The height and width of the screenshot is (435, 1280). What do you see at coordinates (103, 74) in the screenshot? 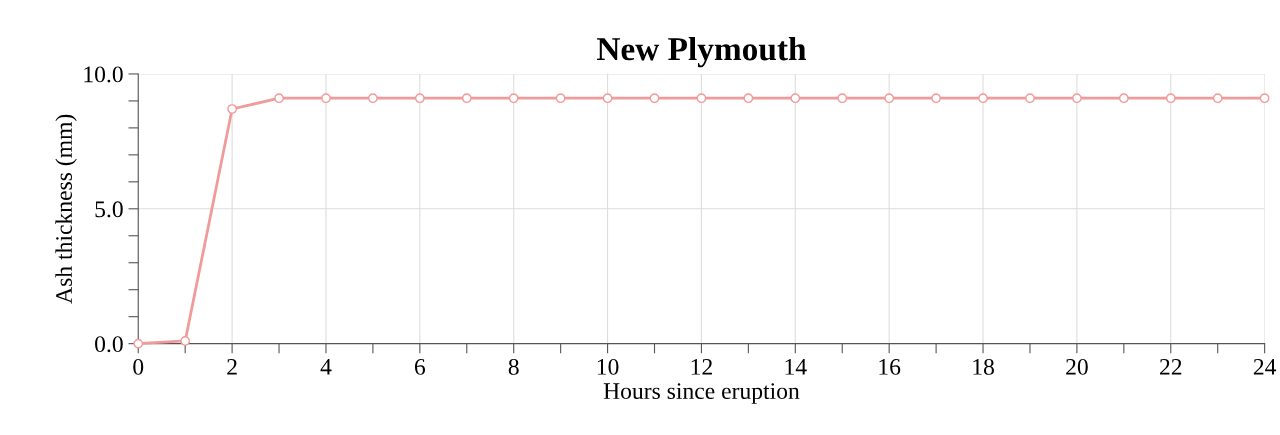
I see `y-tick-label: 10.0` at bounding box center [103, 74].